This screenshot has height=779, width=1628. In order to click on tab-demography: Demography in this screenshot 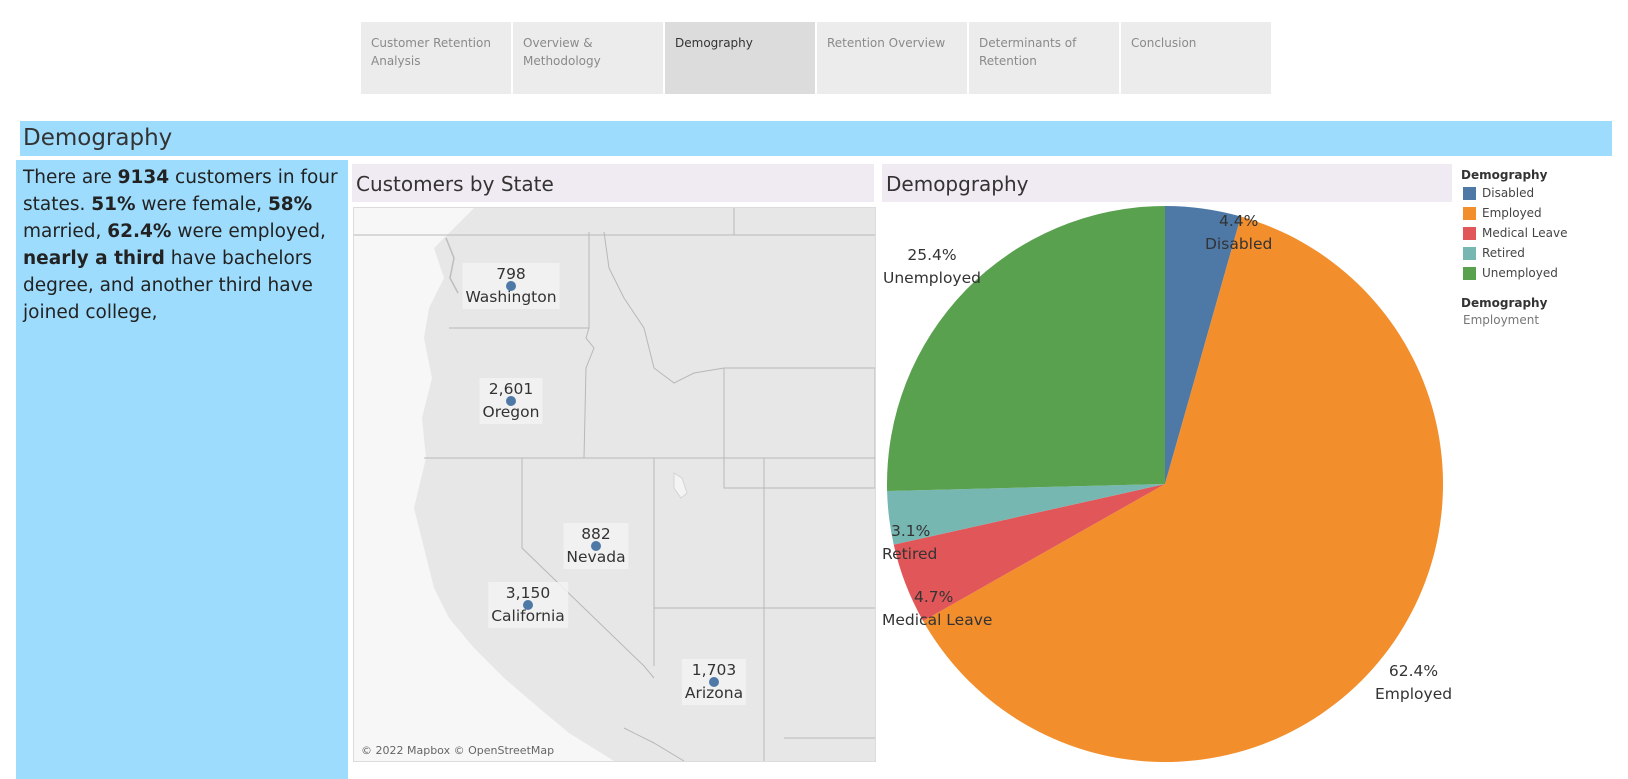, I will do `click(740, 58)`.